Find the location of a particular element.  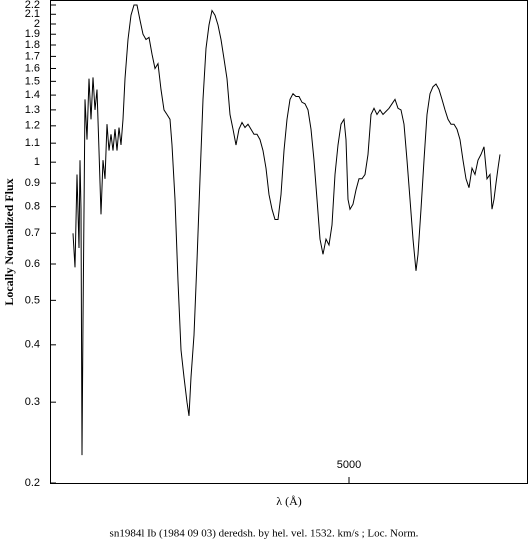

y-tick-label: 0.7 is located at coordinates (32, 233).